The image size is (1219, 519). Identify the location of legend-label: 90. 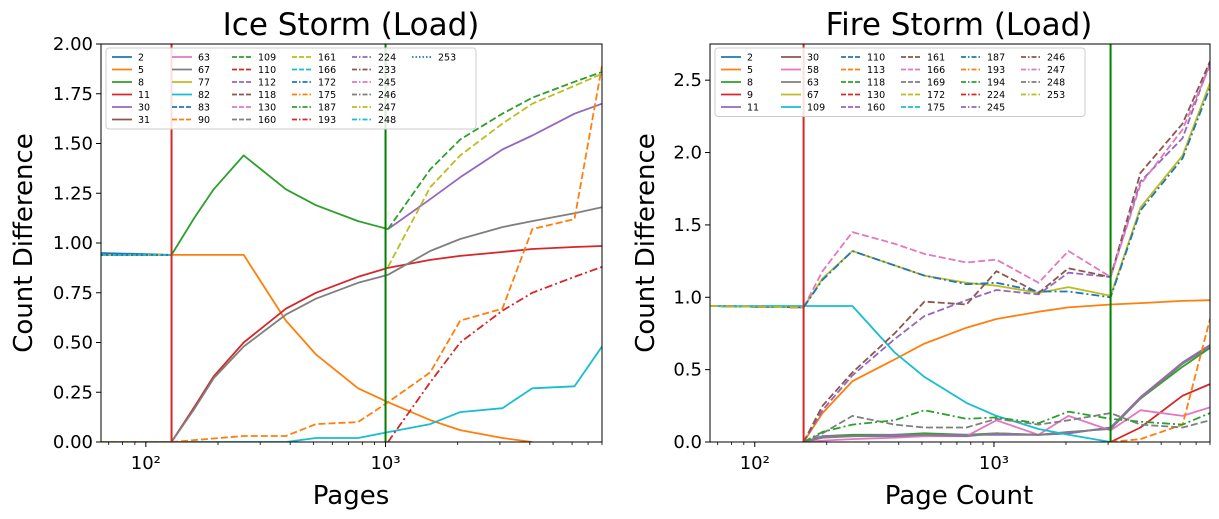
(204, 120).